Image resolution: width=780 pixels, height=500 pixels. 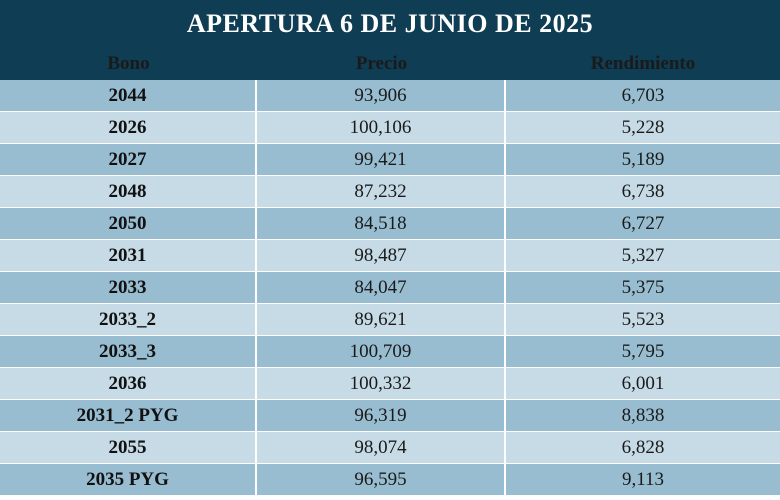 What do you see at coordinates (128, 191) in the screenshot?
I see `cell-bono: 2048` at bounding box center [128, 191].